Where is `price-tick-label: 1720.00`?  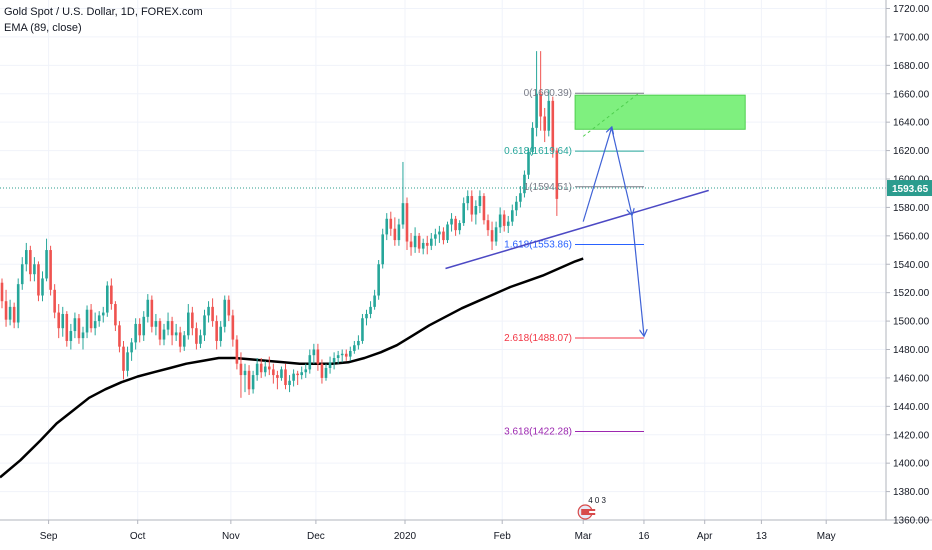
price-tick-label: 1720.00 is located at coordinates (911, 9).